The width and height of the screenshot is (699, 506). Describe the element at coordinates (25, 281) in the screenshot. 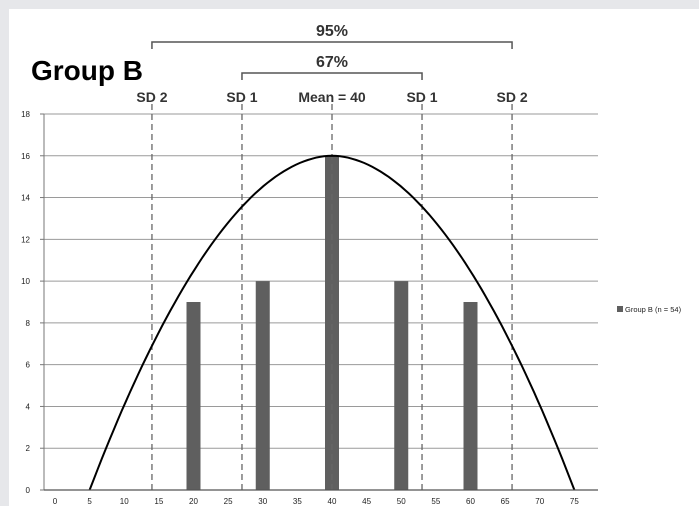

I see `y-tick-label: 10` at that location.